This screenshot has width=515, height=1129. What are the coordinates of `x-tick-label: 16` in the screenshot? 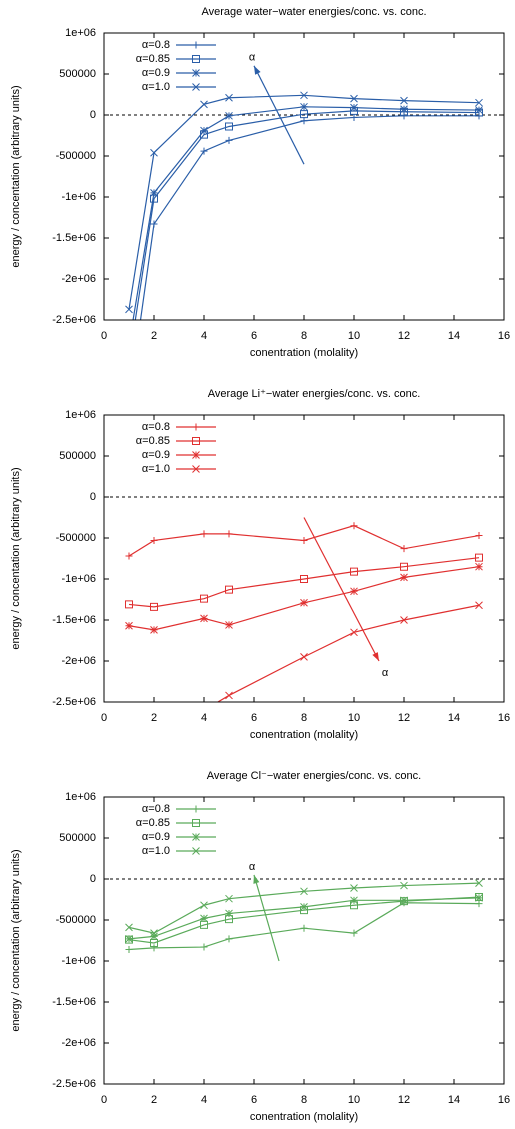 It's located at (504, 718).